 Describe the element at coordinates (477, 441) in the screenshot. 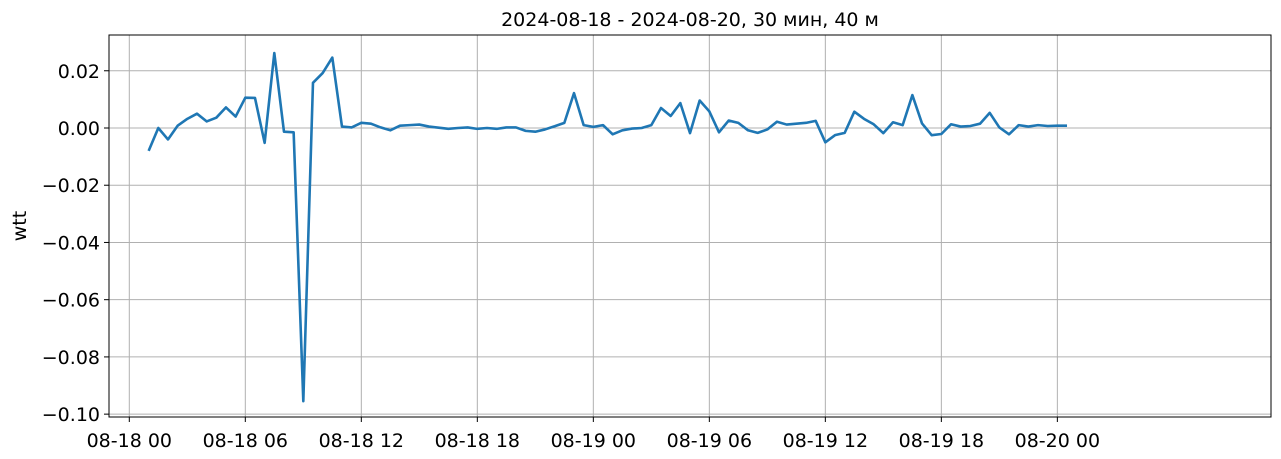

I see `x-tick-label: 08-18 18` at that location.